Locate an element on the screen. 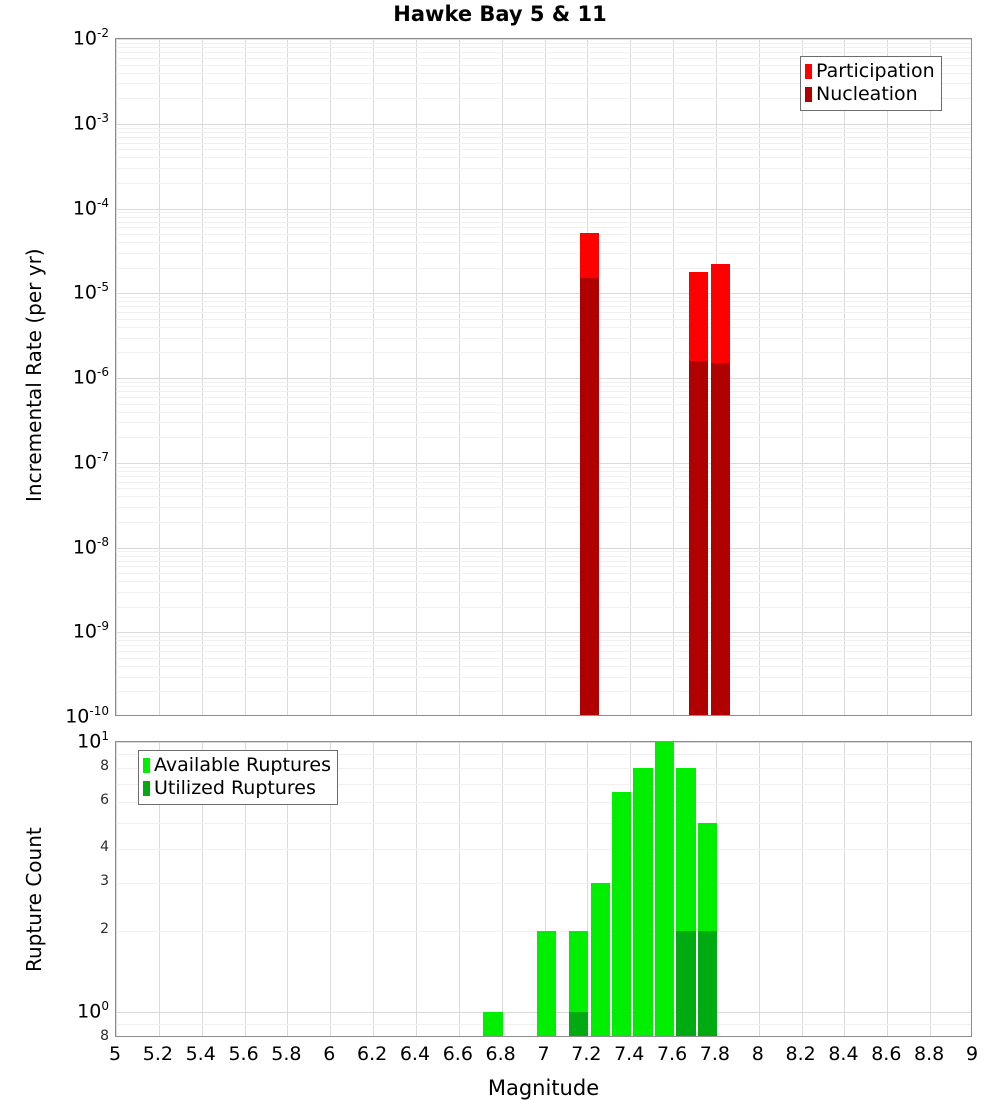  y-tick-exponent: -6 is located at coordinates (103, 372).